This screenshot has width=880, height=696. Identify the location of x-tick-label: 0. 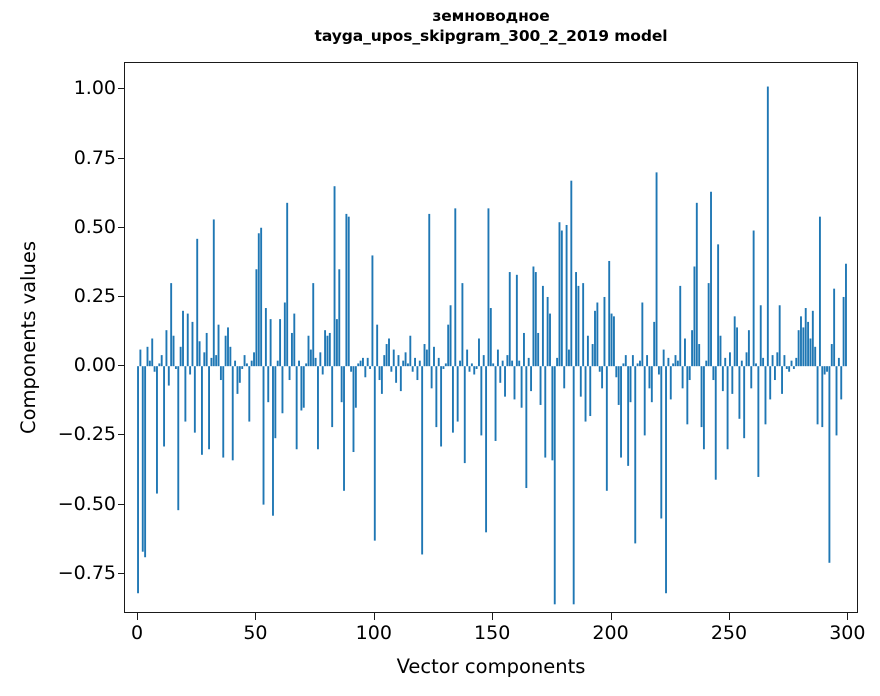
(137, 633).